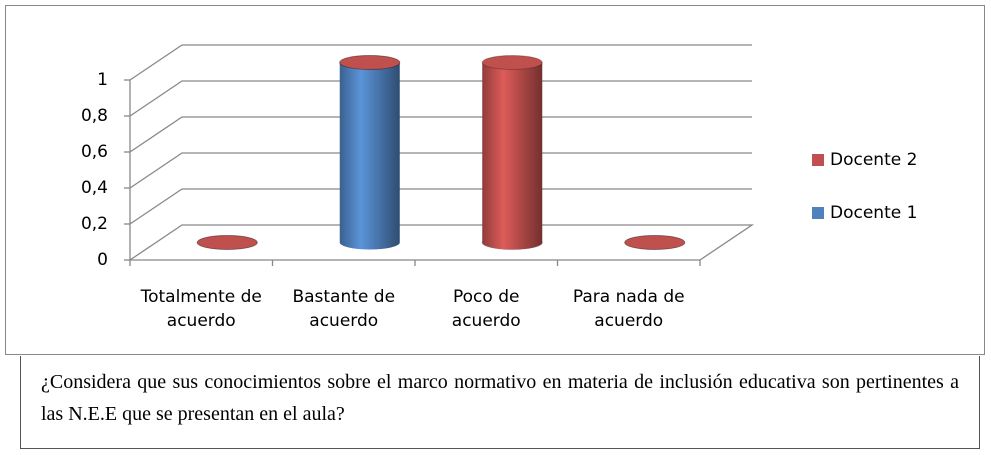 Image resolution: width=991 pixels, height=455 pixels. I want to click on y-tick-label: 0,6, so click(94, 152).